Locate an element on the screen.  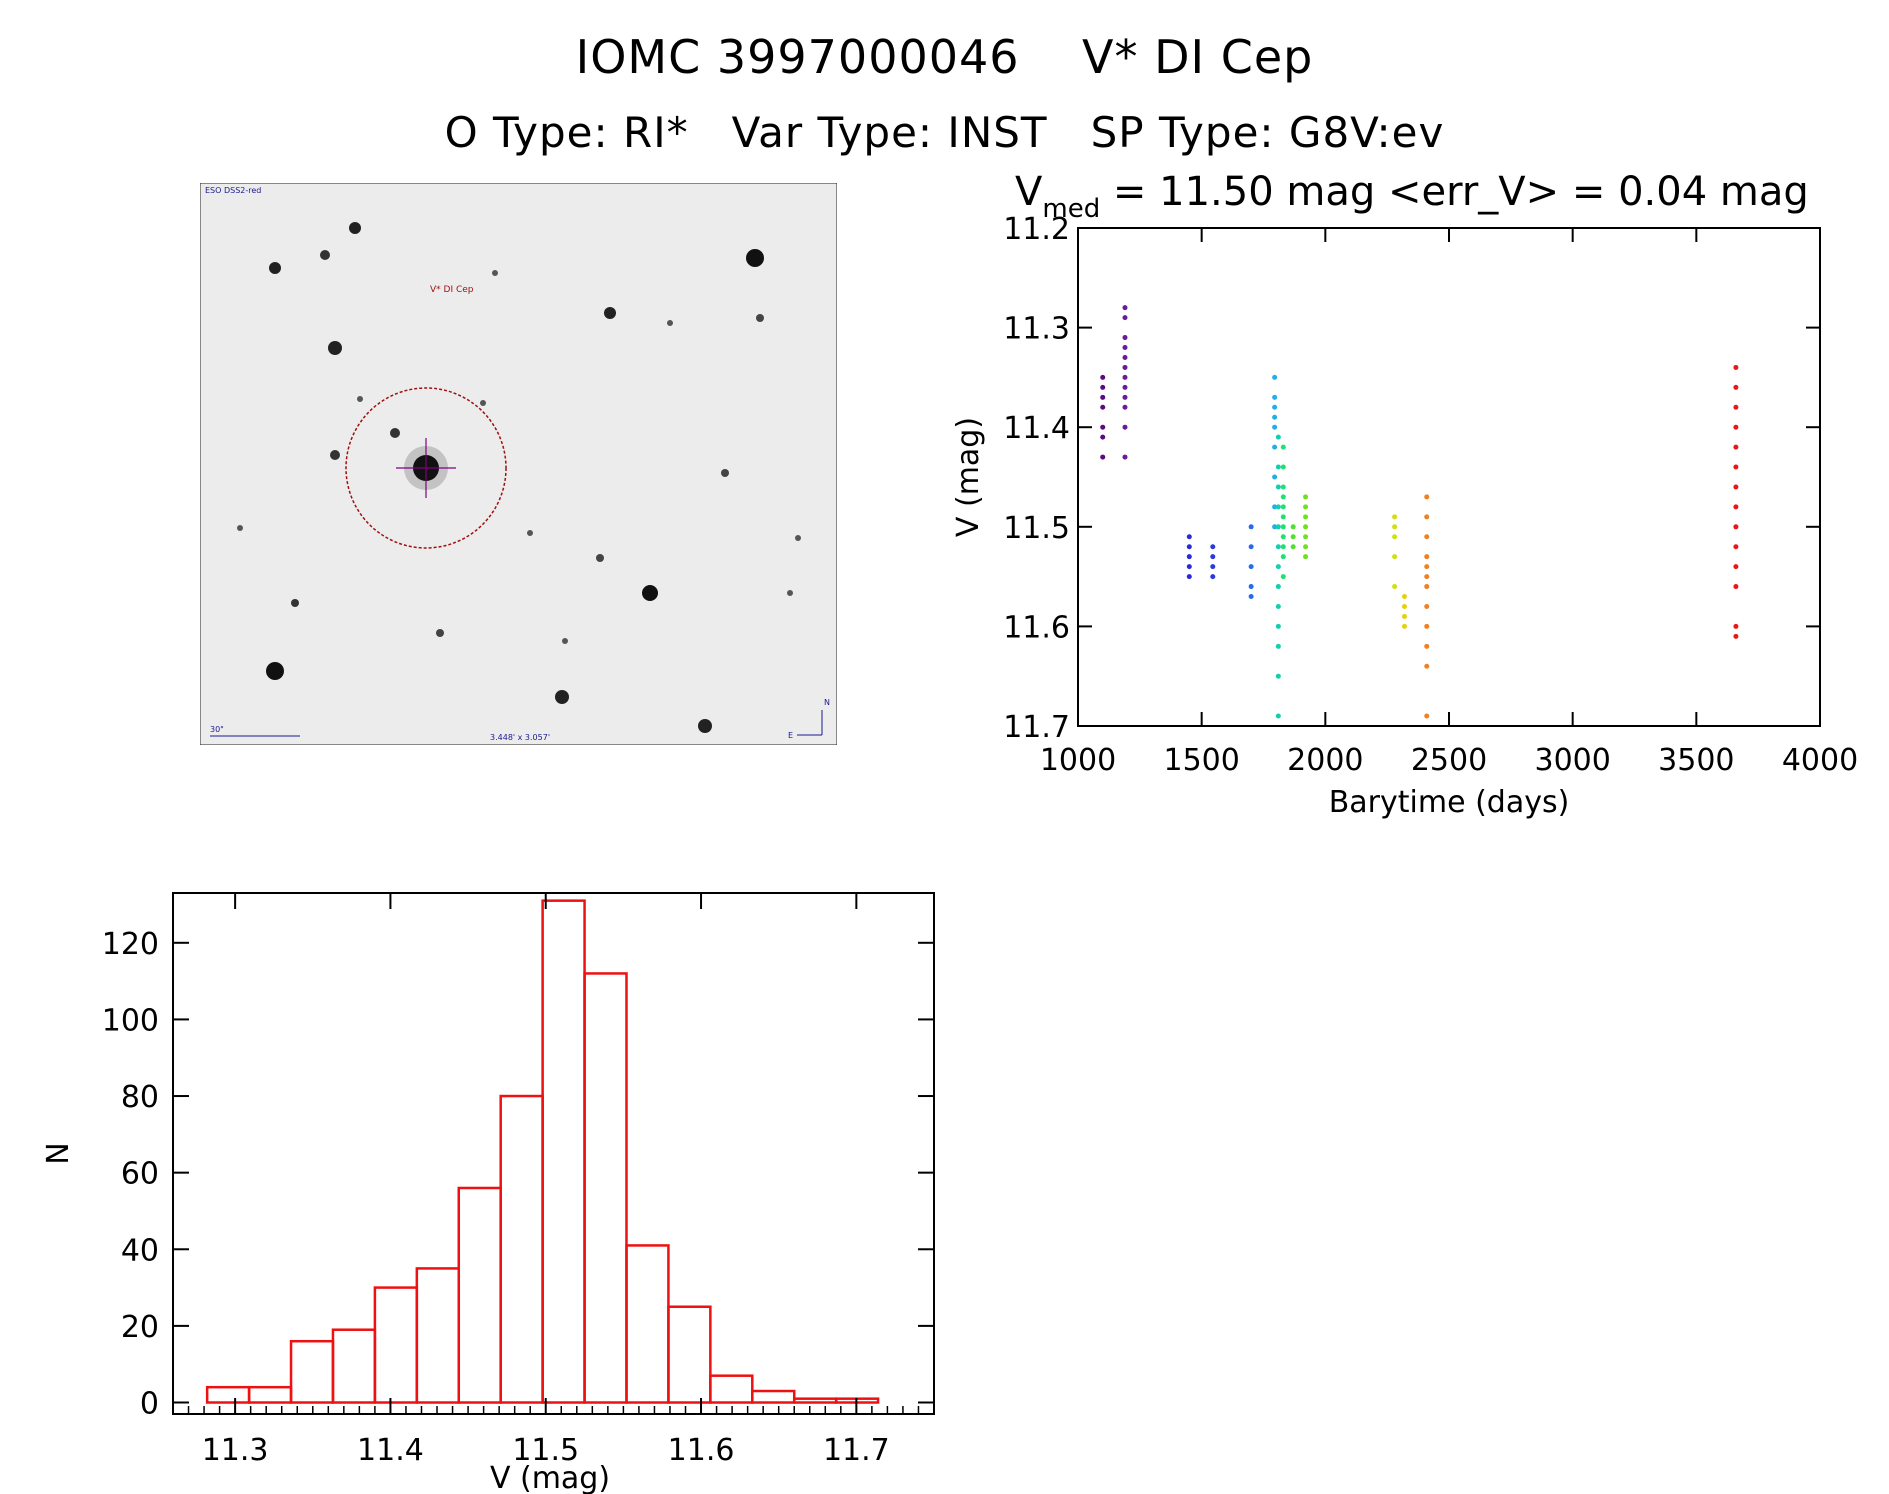
hist-xtick-label: 11.5 is located at coordinates (545, 1450).